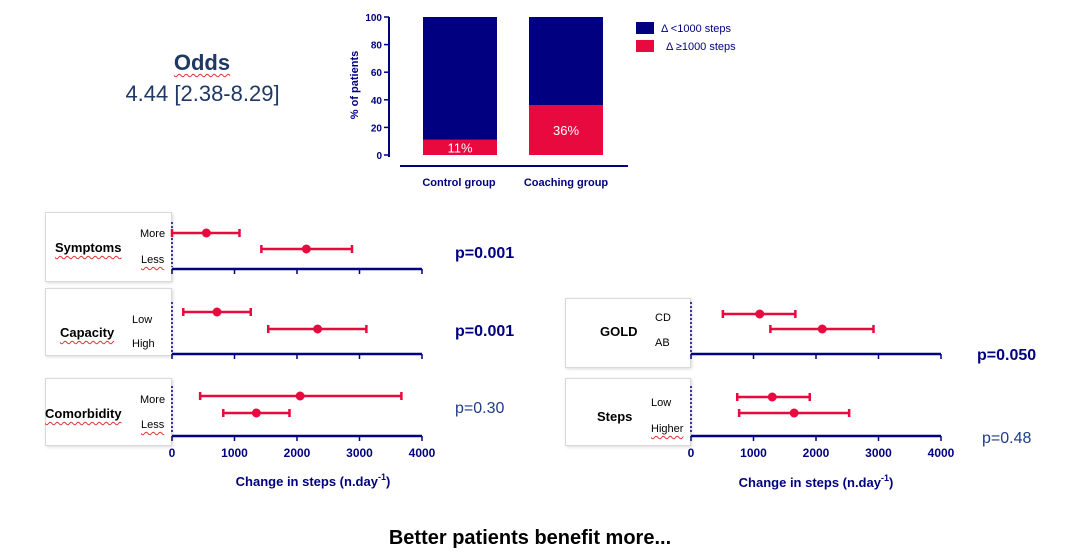 The height and width of the screenshot is (560, 1073). What do you see at coordinates (816, 453) in the screenshot?
I see `steps-x-tick-label-2000: 2000` at bounding box center [816, 453].